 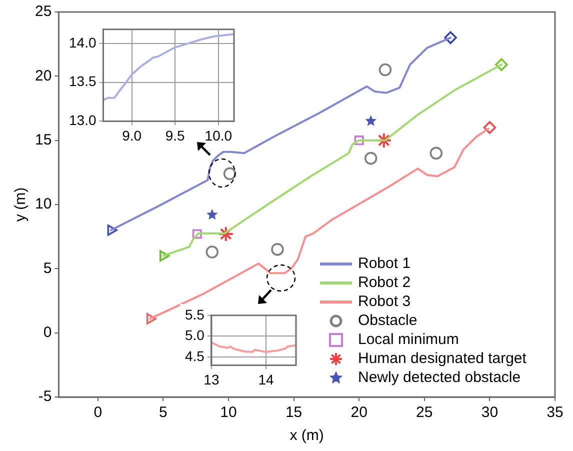 What do you see at coordinates (218, 135) in the screenshot?
I see `x-tick-label: 10.0` at bounding box center [218, 135].